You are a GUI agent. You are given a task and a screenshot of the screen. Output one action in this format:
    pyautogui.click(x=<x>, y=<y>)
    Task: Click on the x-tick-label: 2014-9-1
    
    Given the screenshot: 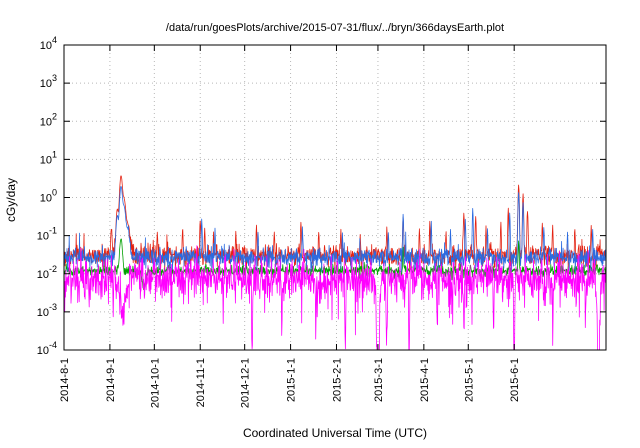 What is the action you would take?
    pyautogui.click(x=111, y=380)
    